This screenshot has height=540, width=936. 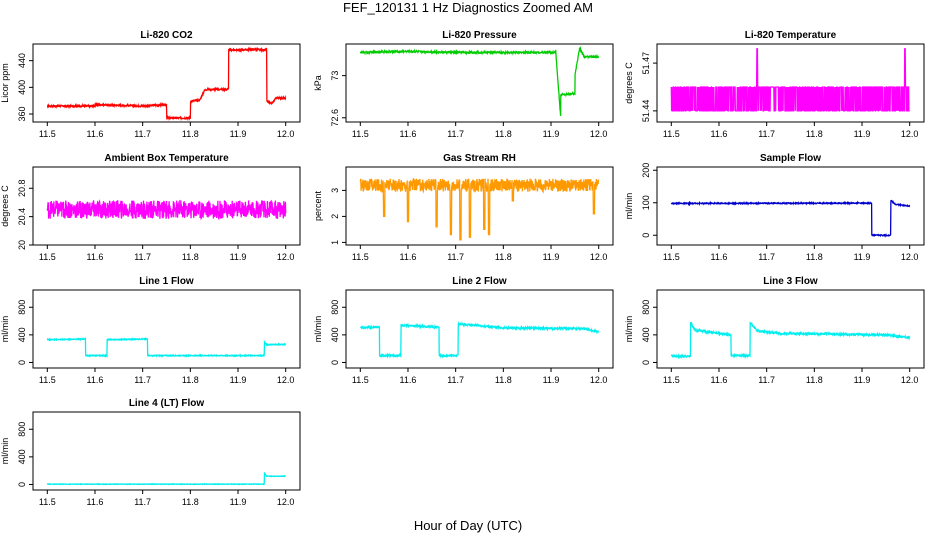 I want to click on panel-title: Ambient Box Temperature, so click(x=166, y=158).